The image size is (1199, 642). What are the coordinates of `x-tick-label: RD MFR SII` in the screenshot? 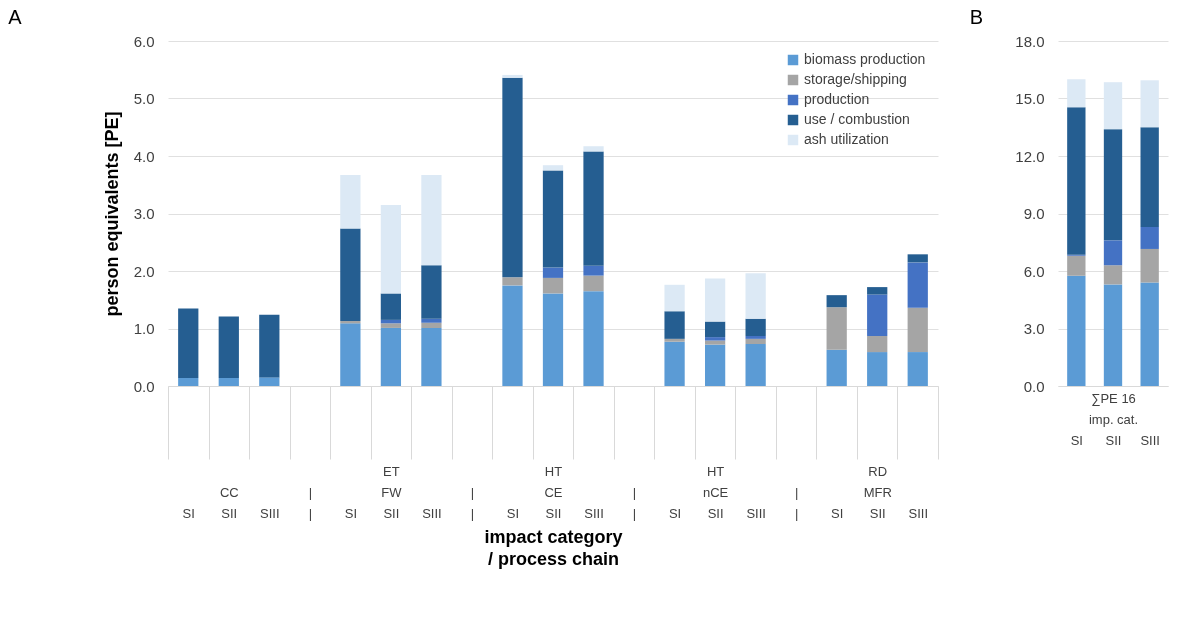 It's located at (877, 492).